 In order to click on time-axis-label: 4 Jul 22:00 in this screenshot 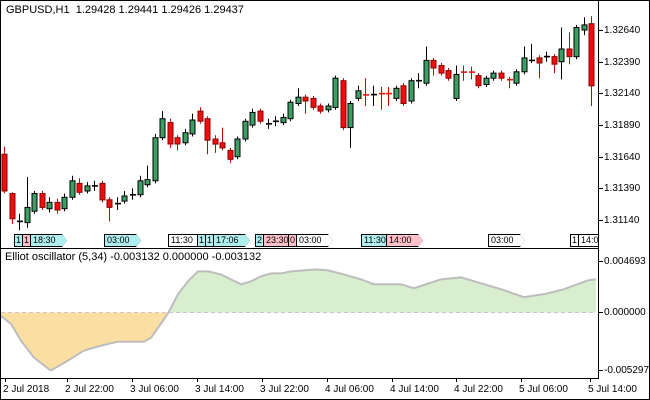, I will do `click(478, 389)`.